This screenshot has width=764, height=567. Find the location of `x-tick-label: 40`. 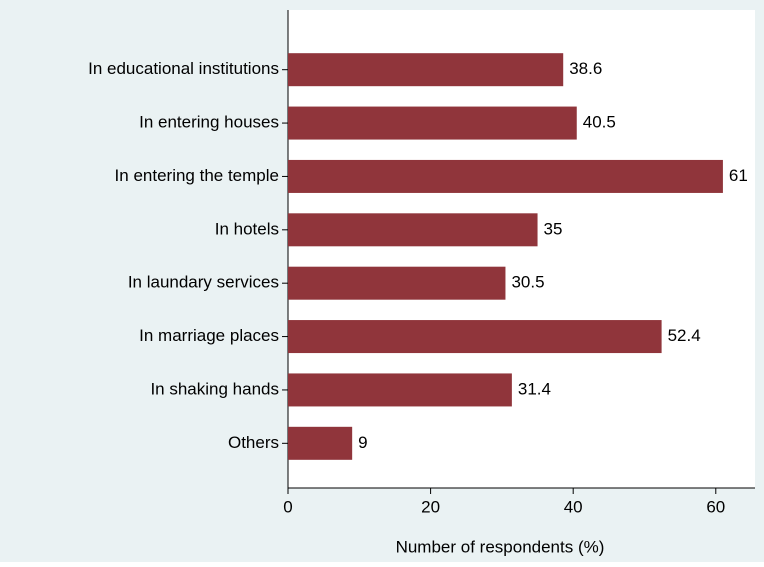

x-tick-label: 40 is located at coordinates (573, 506).